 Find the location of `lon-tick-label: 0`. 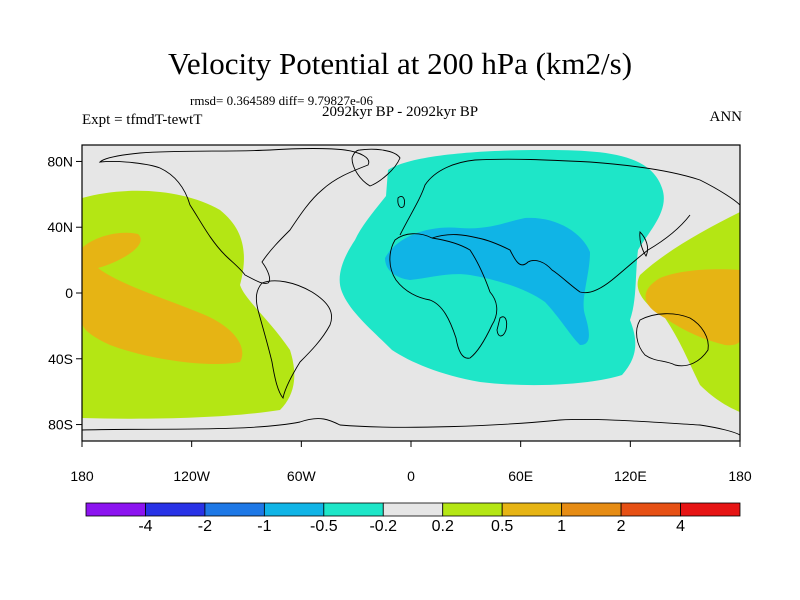

lon-tick-label: 0 is located at coordinates (411, 476).